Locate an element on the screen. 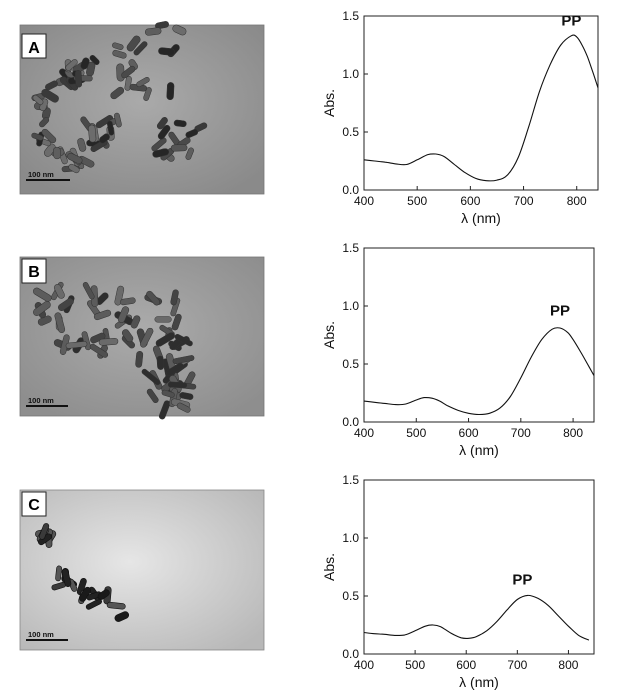  micrograph-panel-b: B 100 nm is located at coordinates (142, 338).